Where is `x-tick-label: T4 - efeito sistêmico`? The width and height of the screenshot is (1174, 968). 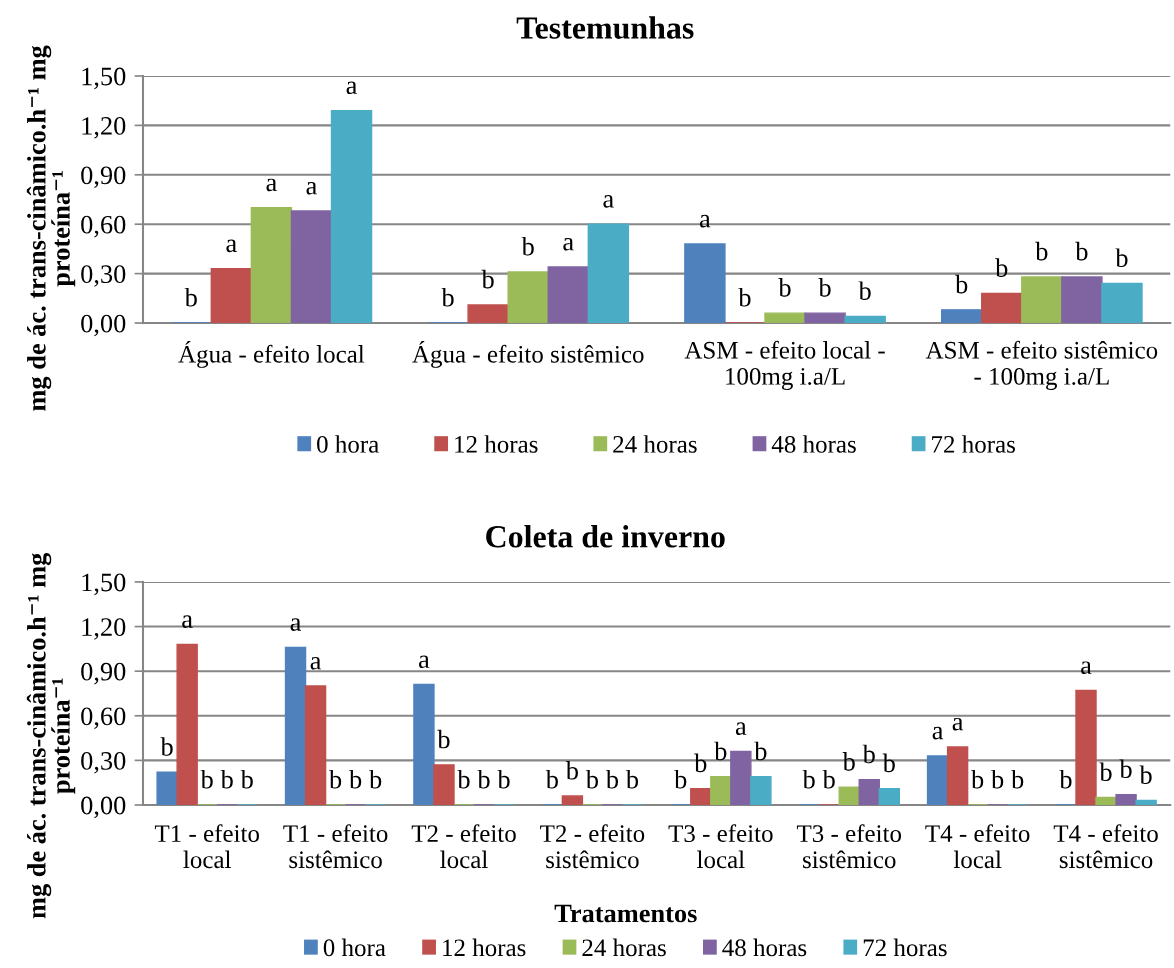 x-tick-label: T4 - efeito sistêmico is located at coordinates (1105, 846).